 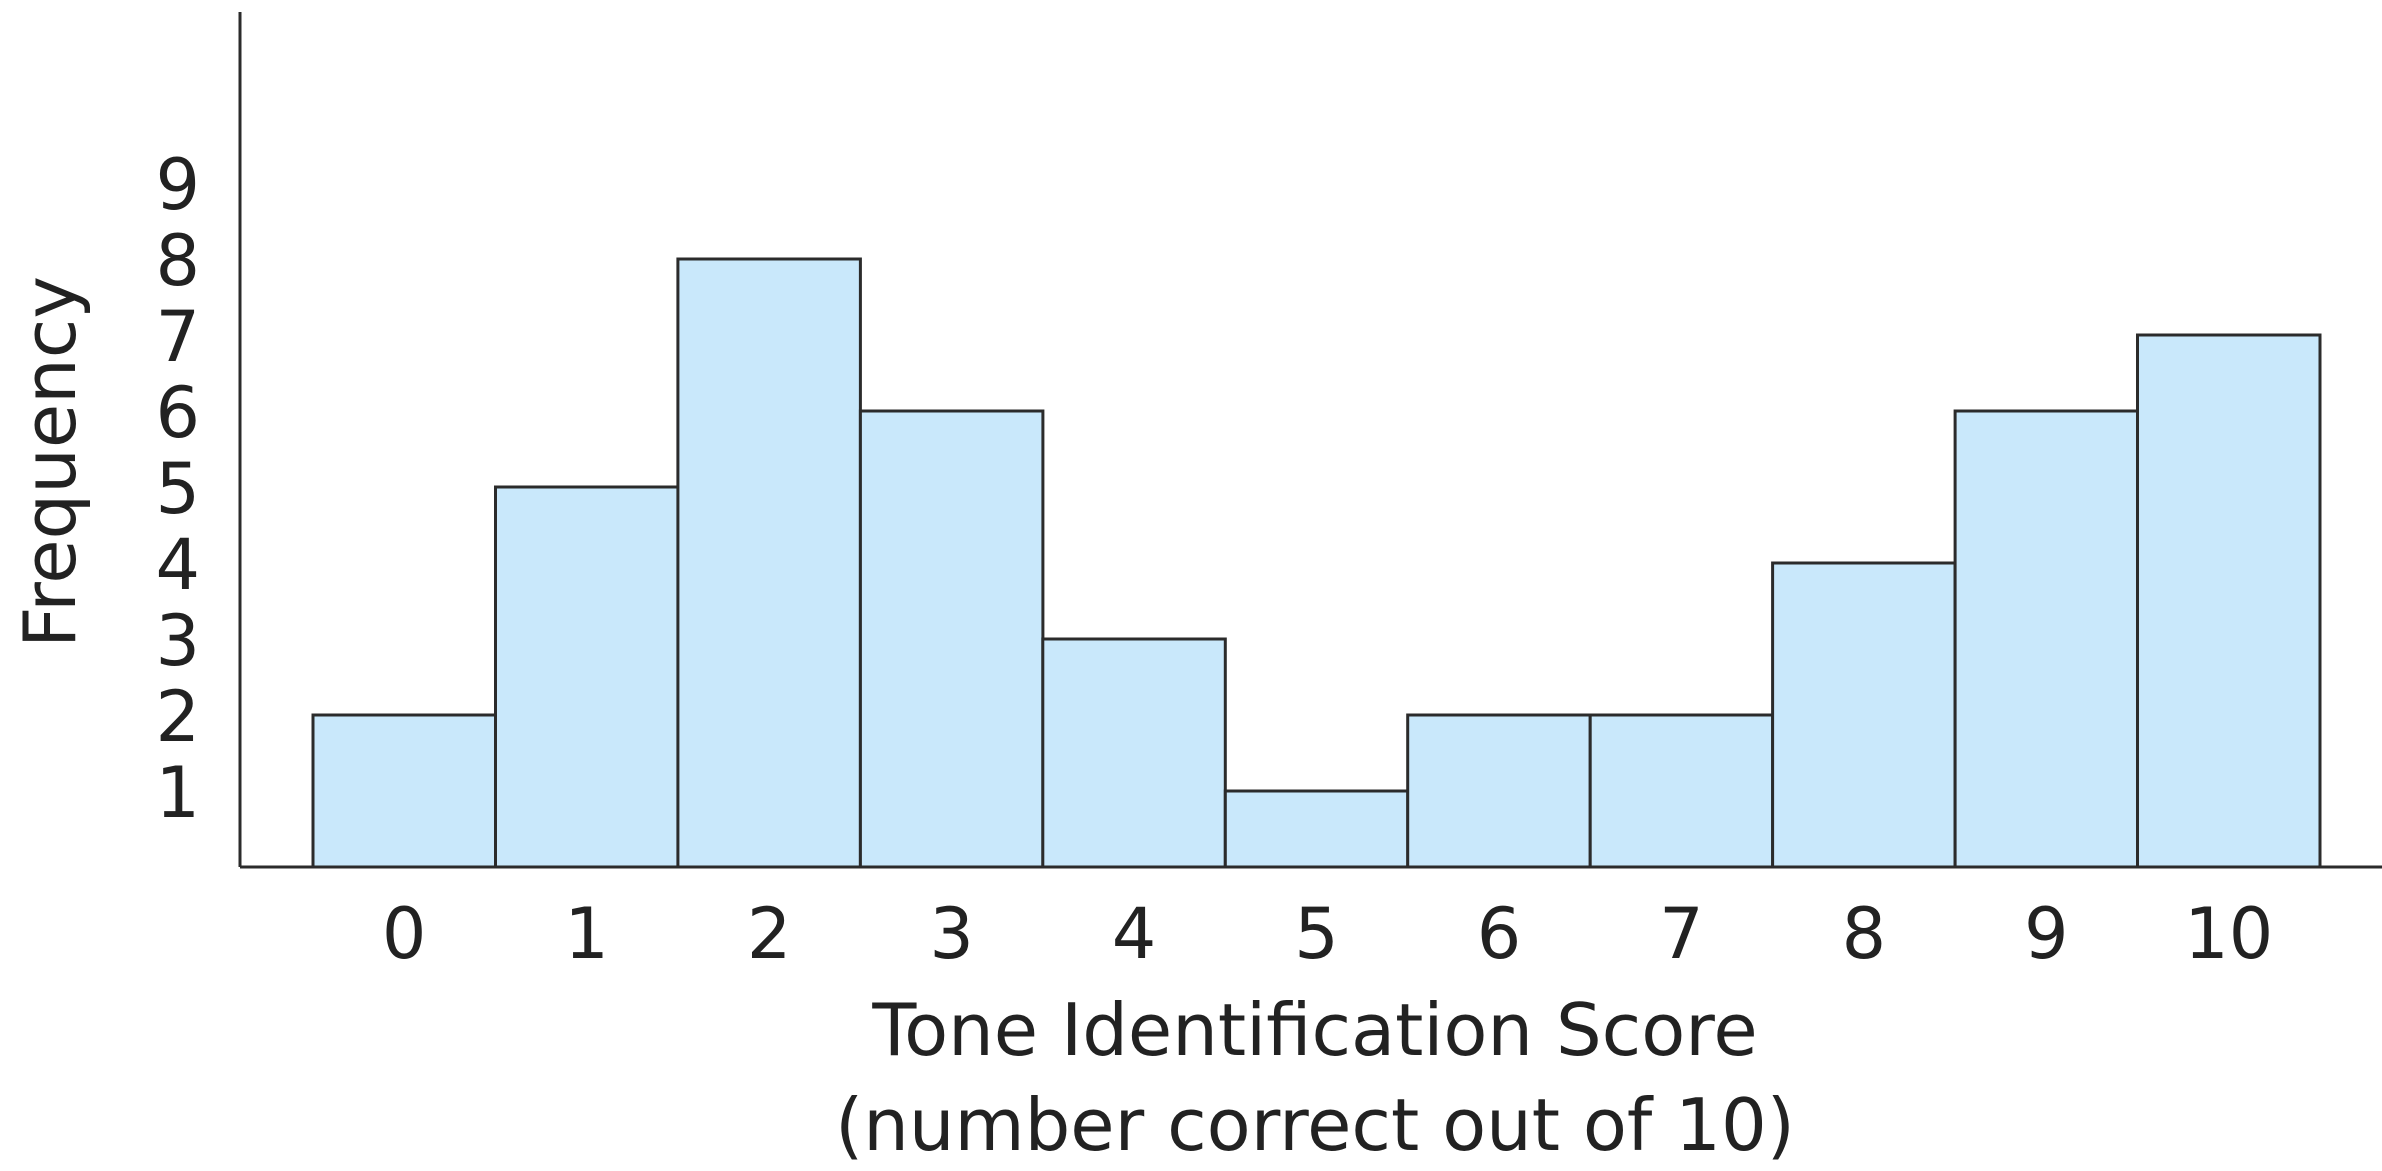 What do you see at coordinates (177, 337) in the screenshot?
I see `y-tick-label-7: 7` at bounding box center [177, 337].